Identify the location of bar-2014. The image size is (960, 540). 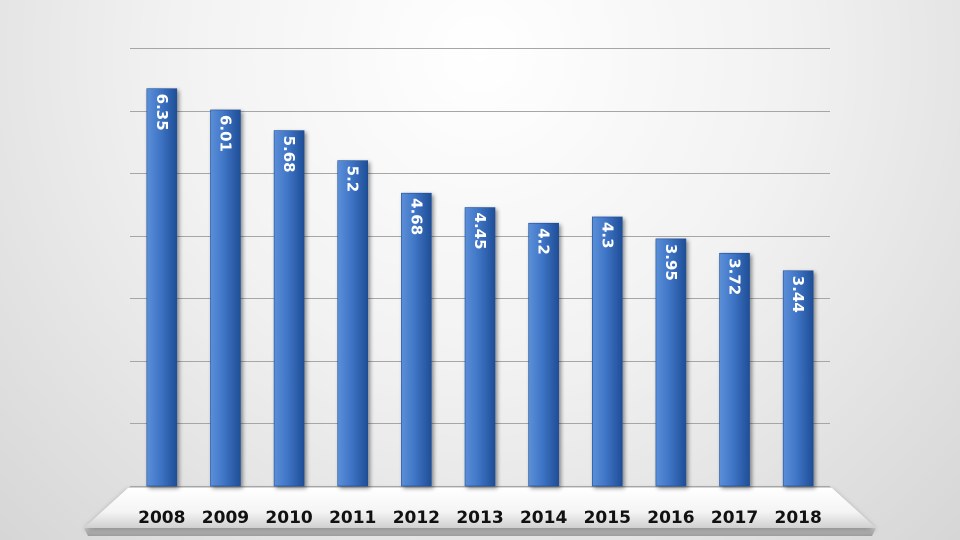
(543, 354).